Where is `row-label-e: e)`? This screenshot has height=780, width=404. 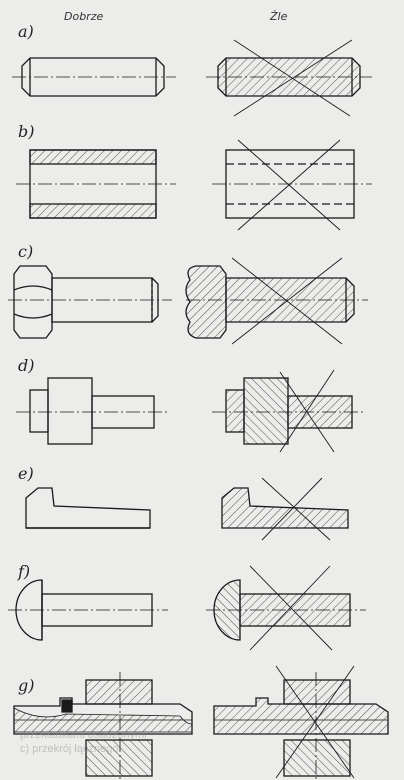 row-label-e: e) is located at coordinates (26, 473).